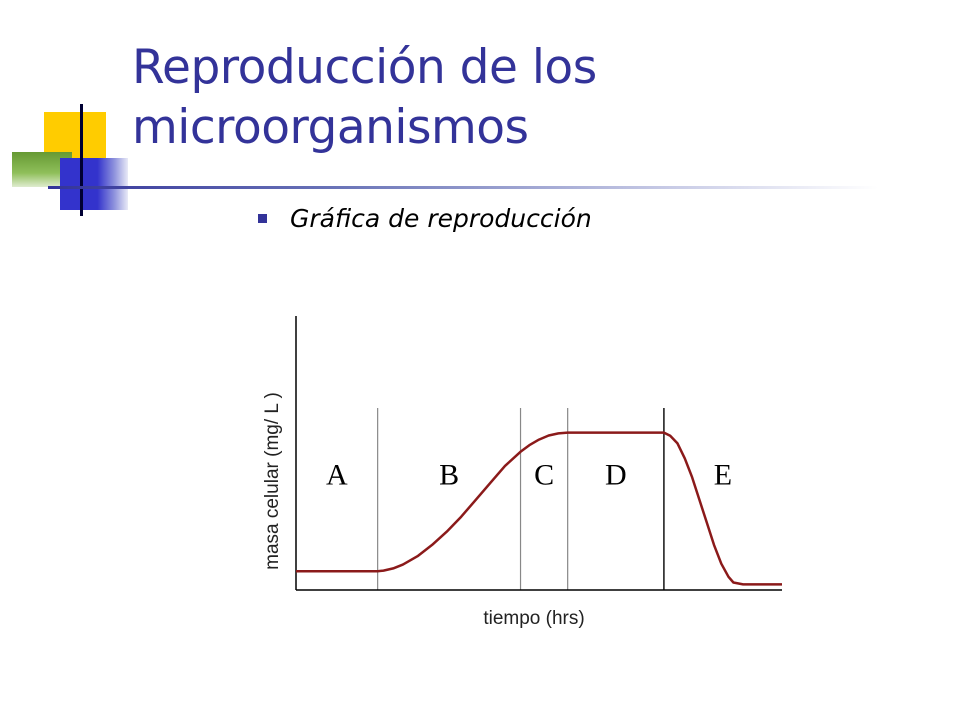 The height and width of the screenshot is (720, 960). I want to click on blue-square-decoration, so click(94, 184).